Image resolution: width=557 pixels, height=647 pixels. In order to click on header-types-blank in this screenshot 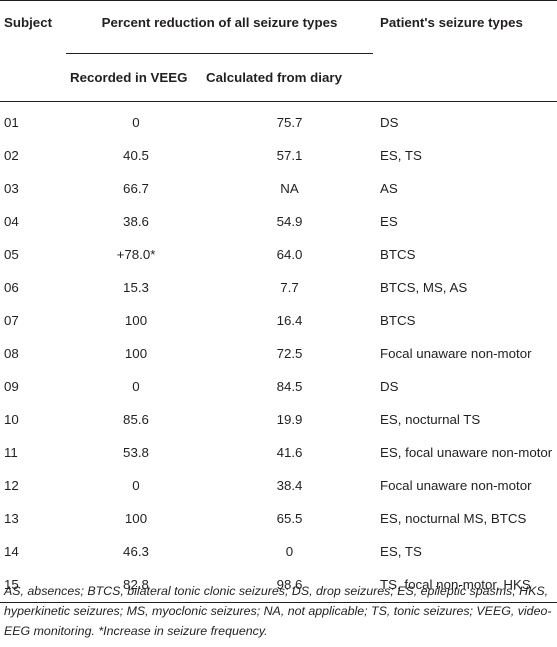, I will do `click(465, 77)`.